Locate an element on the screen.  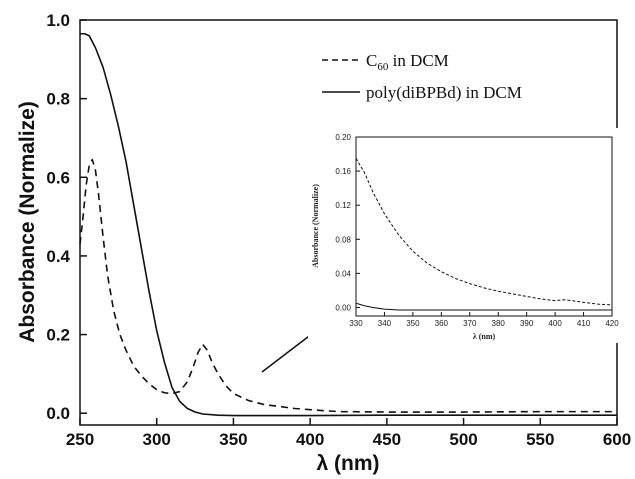
legend-label-c60: C60 in DCM is located at coordinates (407, 62).